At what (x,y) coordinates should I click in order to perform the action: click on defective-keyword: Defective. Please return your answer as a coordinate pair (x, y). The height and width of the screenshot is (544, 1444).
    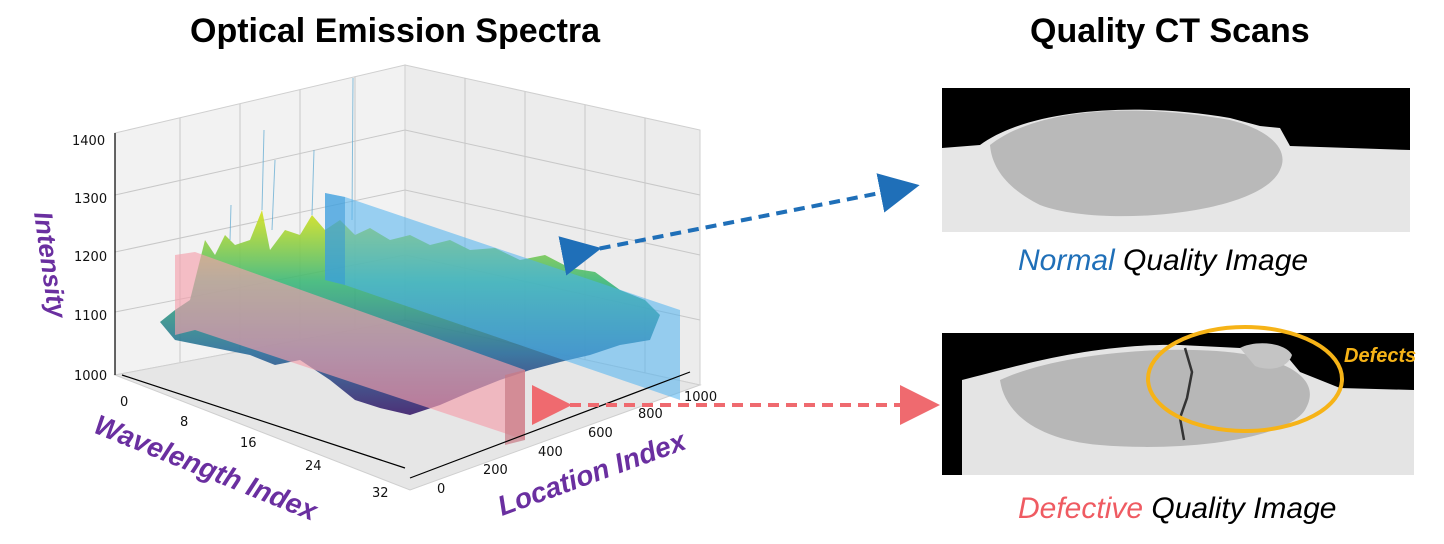
    Looking at the image, I should click on (1081, 508).